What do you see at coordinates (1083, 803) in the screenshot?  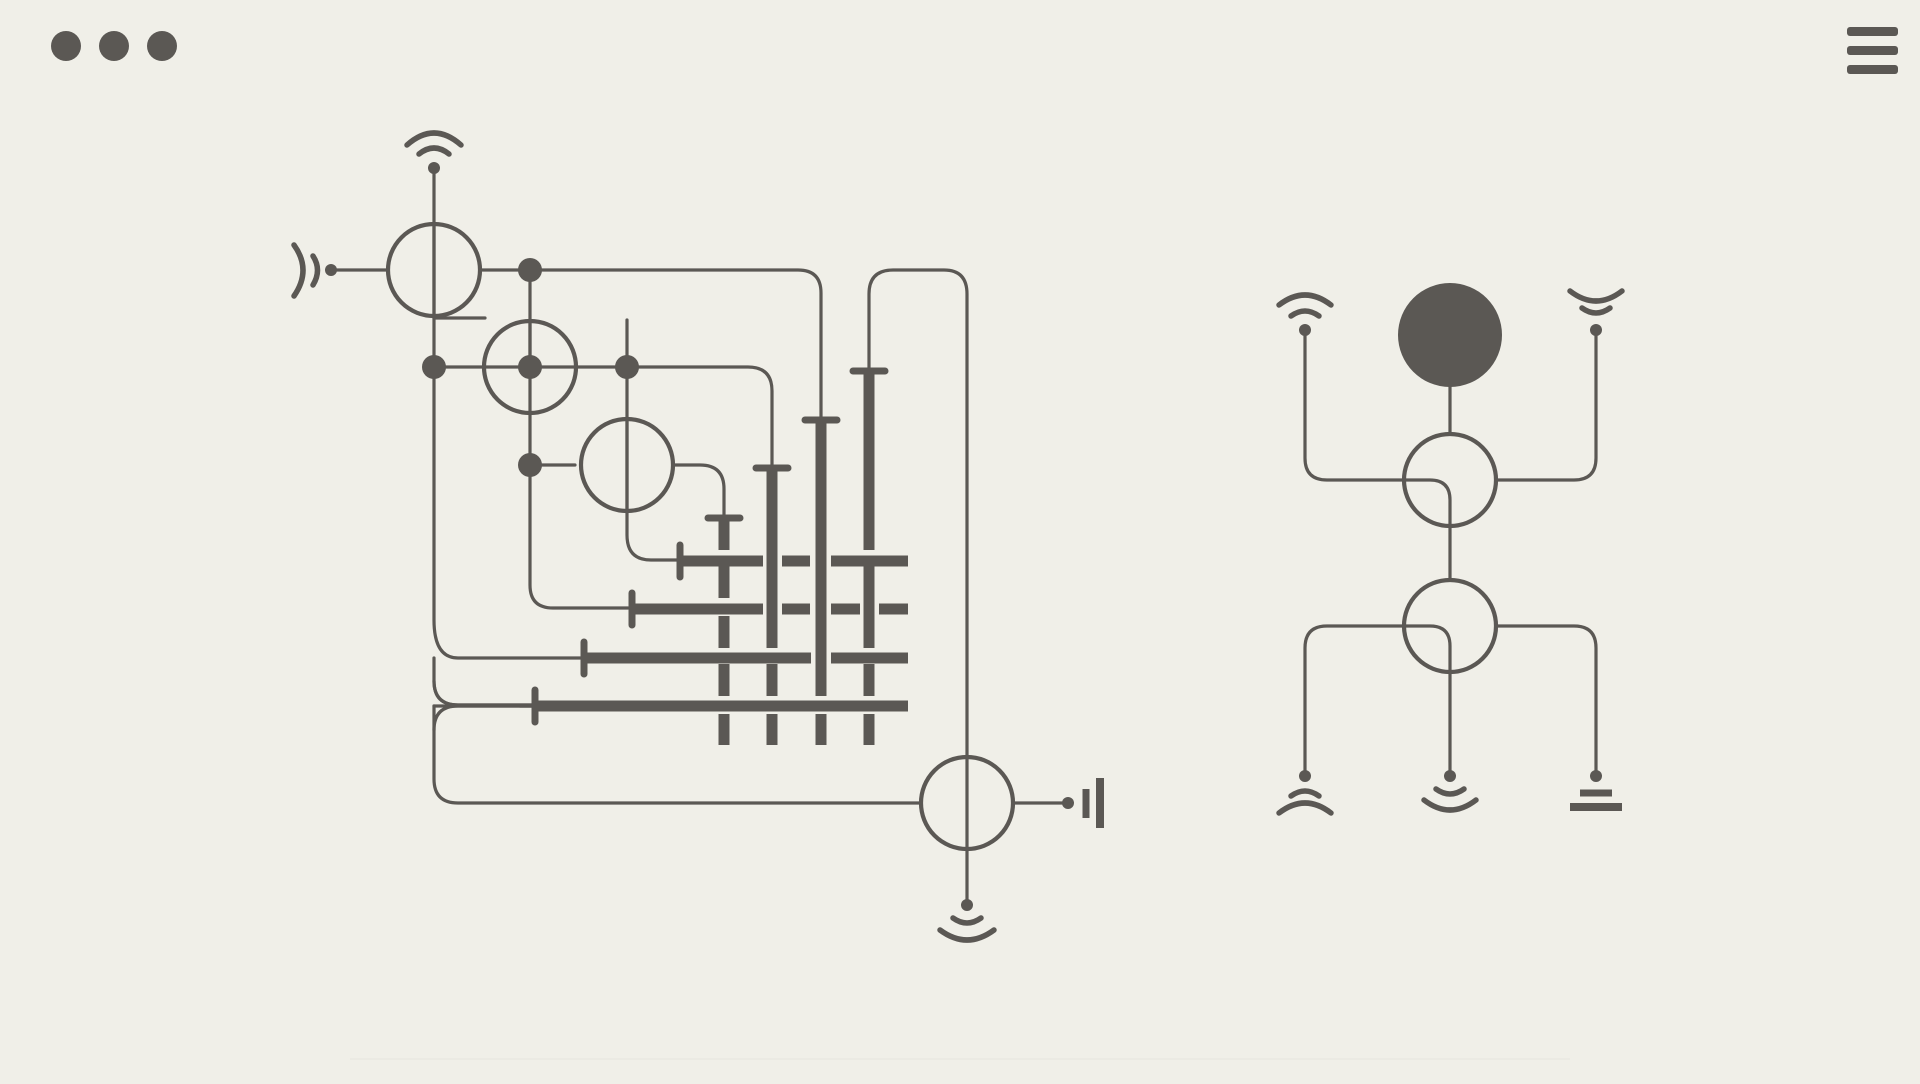 I see `plug-right-icon` at bounding box center [1083, 803].